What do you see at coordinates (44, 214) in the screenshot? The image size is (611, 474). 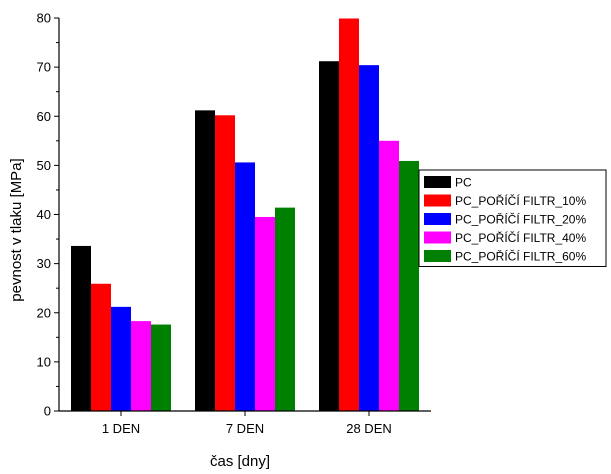 I see `y-tick-label: 40` at bounding box center [44, 214].